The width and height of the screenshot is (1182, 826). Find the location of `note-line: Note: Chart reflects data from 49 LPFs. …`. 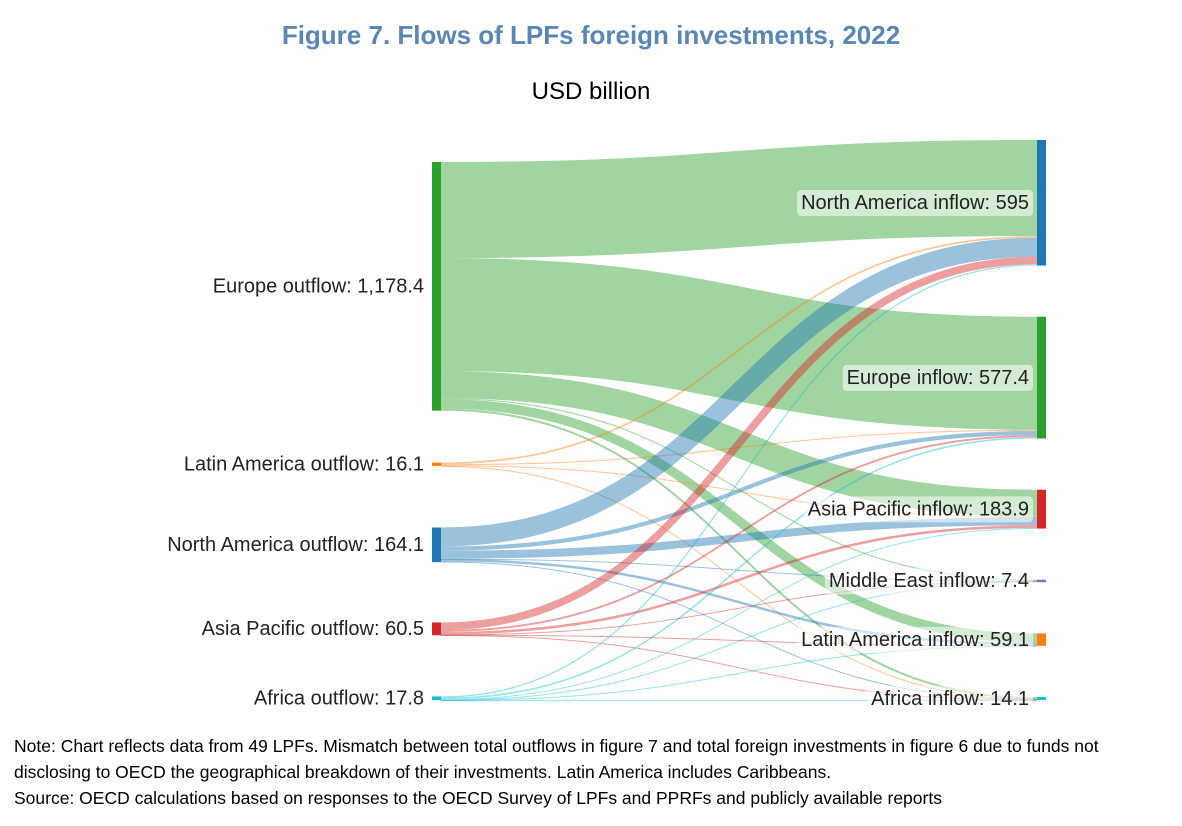

note-line: Note: Chart reflects data from 49 LPFs. … is located at coordinates (556, 746).